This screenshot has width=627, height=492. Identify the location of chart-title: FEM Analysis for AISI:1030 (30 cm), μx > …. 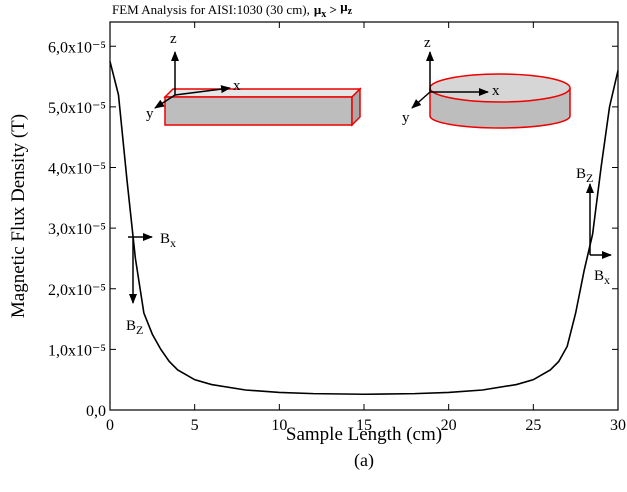
(232, 10).